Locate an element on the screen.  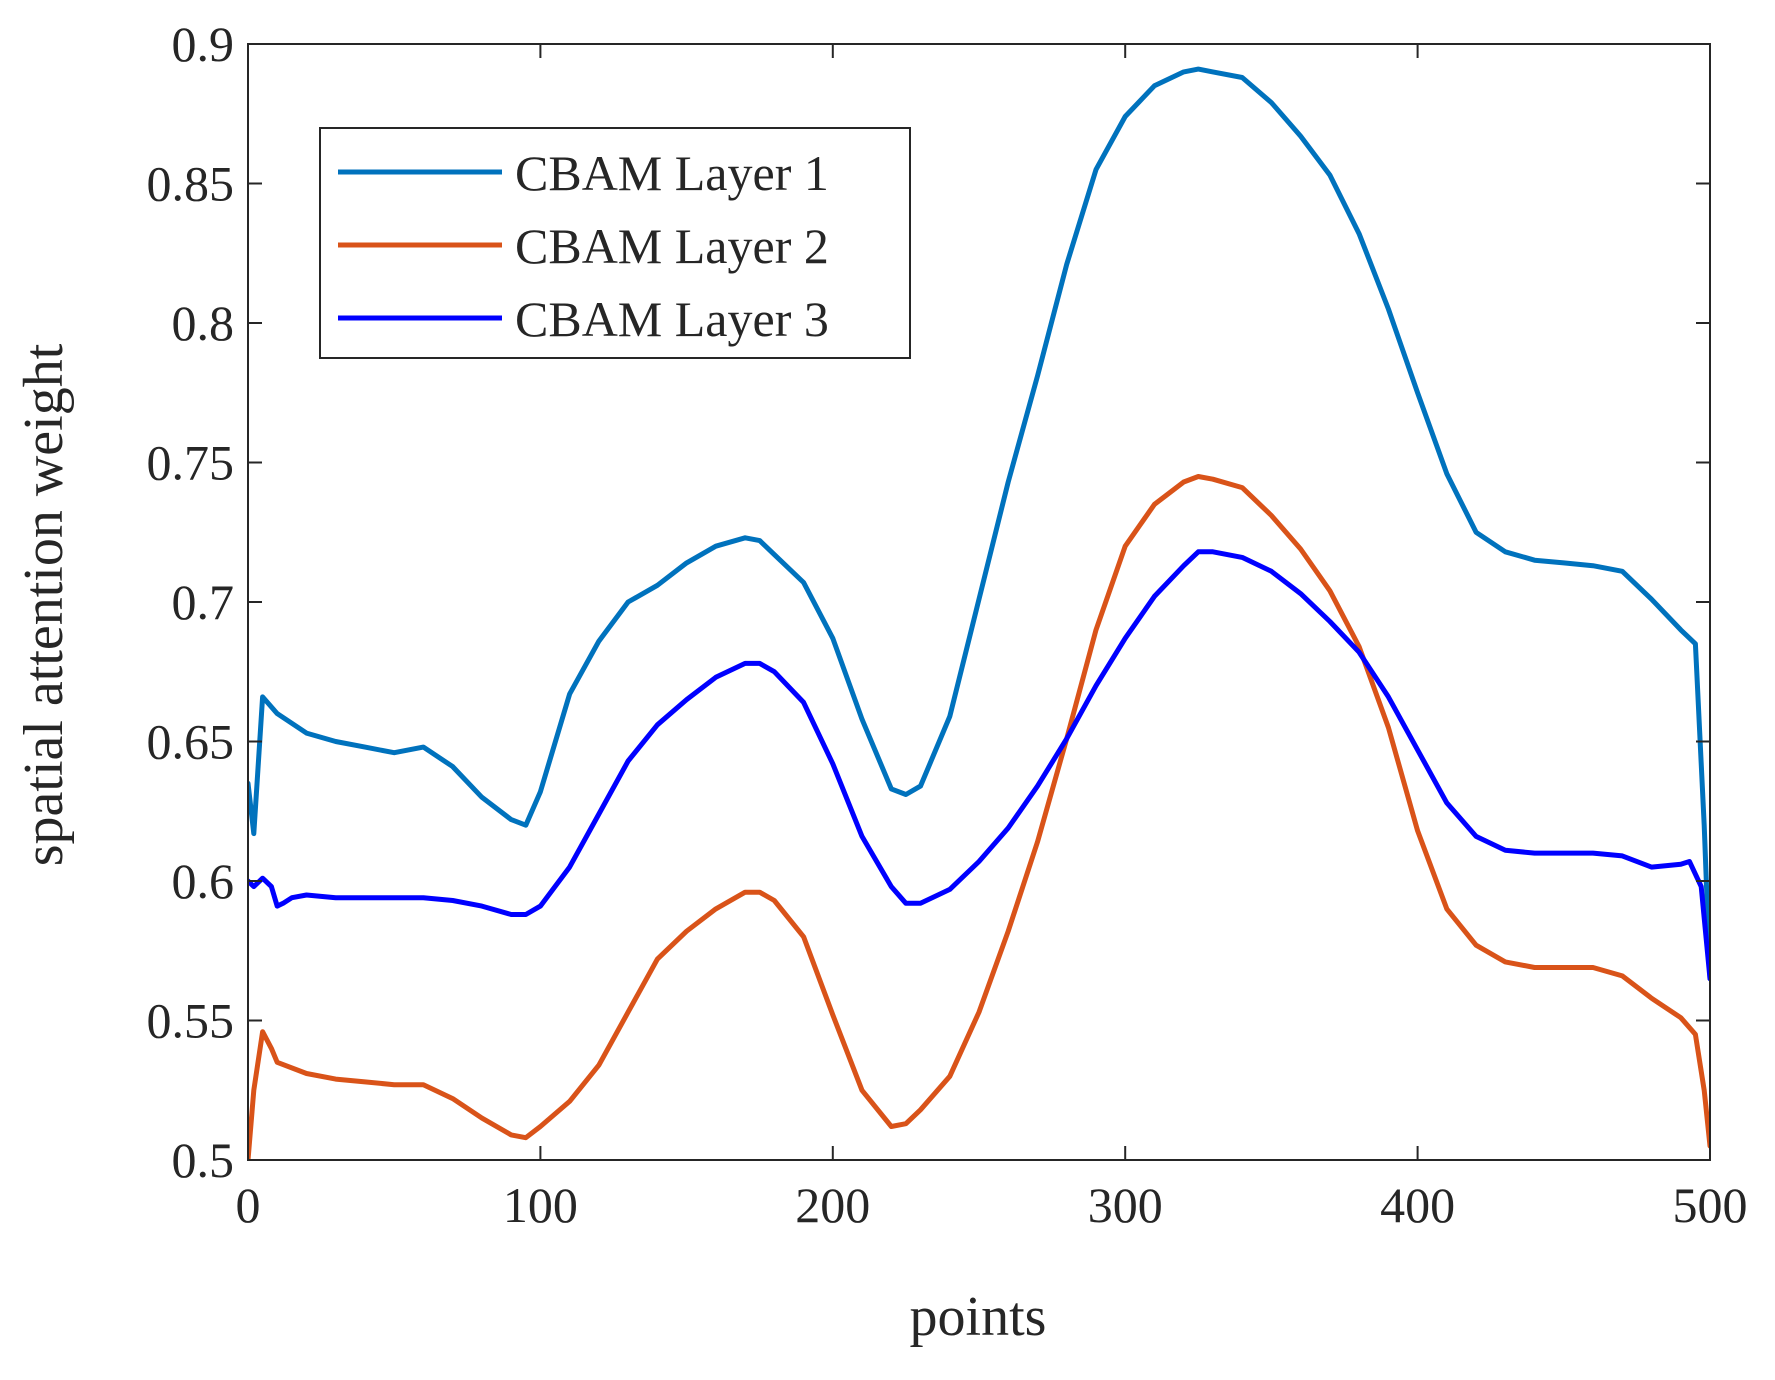
y-tick-label: 0.9 is located at coordinates (203, 44).